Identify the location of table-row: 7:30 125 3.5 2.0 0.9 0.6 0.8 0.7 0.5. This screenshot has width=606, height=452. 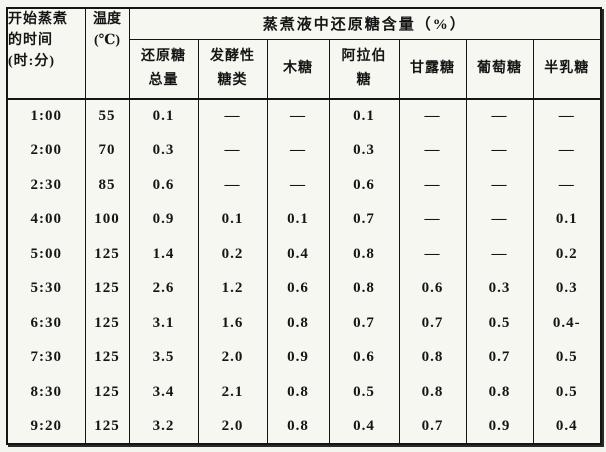
(304, 357).